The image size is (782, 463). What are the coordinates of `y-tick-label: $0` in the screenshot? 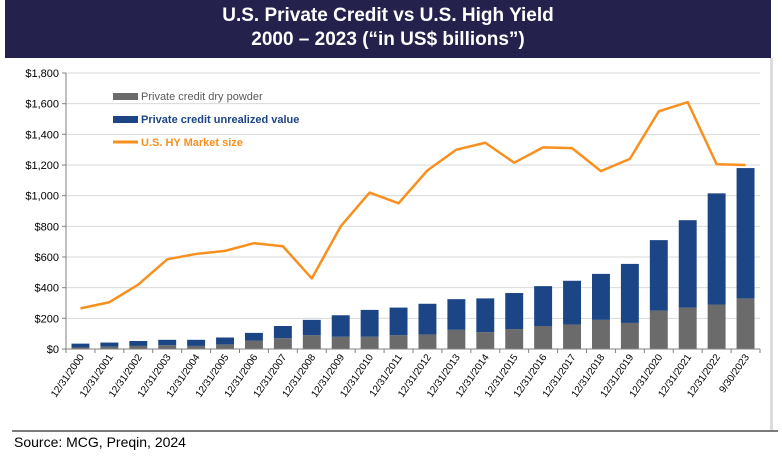 It's located at (53, 350).